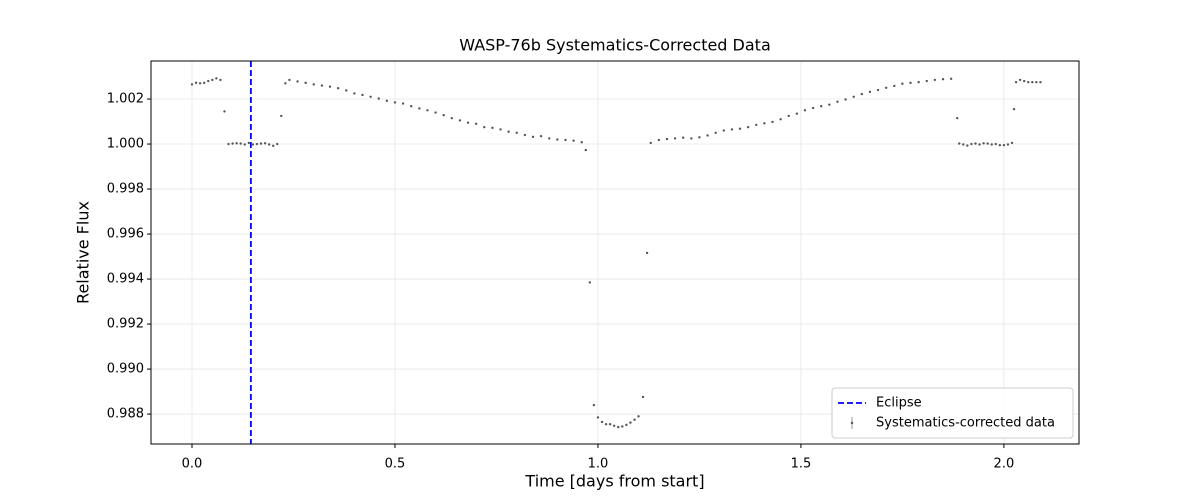 The height and width of the screenshot is (500, 1200). I want to click on y-tick-label: 1.002, so click(125, 99).